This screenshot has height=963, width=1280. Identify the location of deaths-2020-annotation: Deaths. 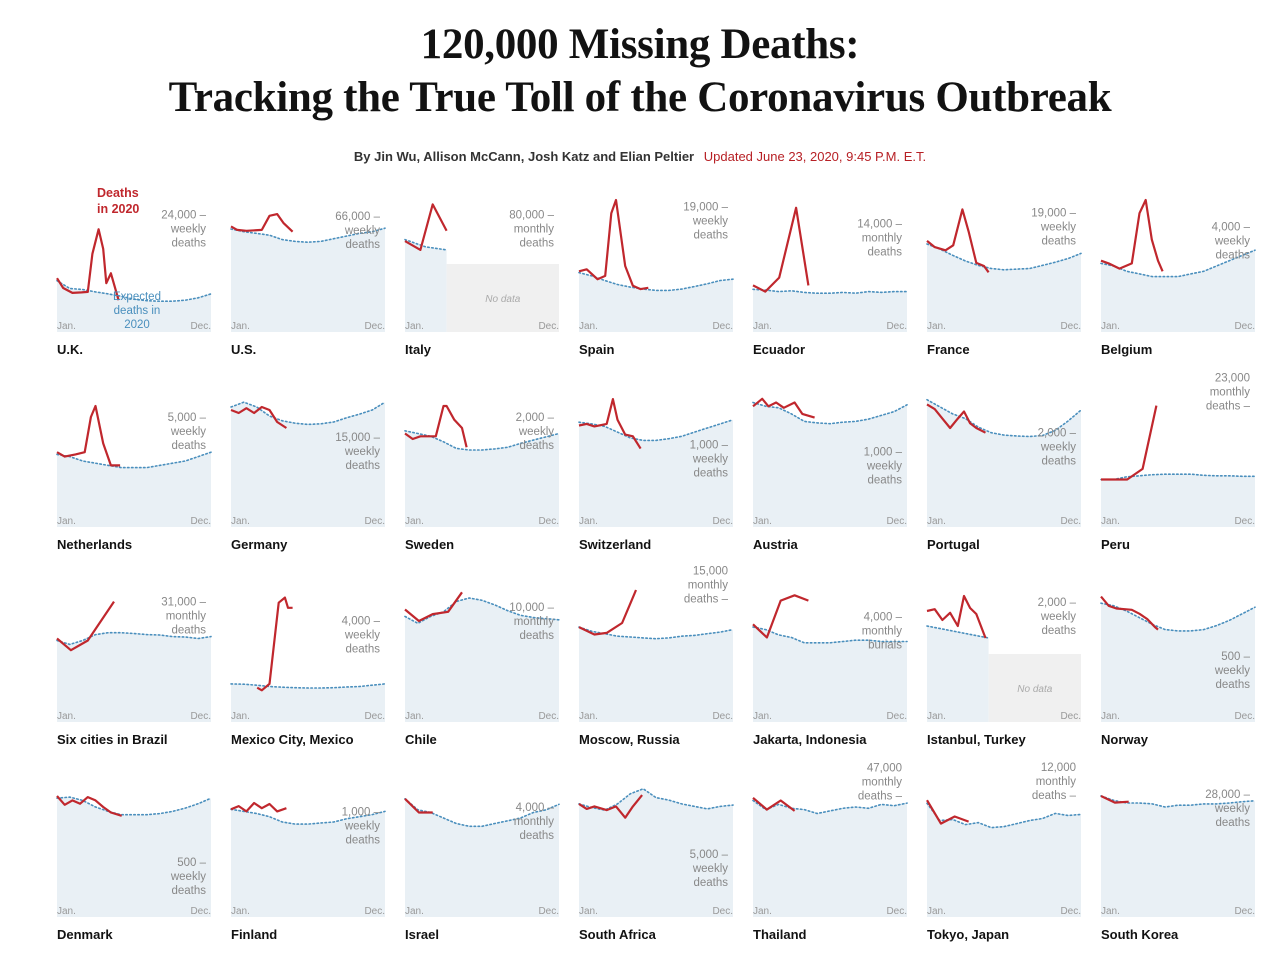
(118, 193).